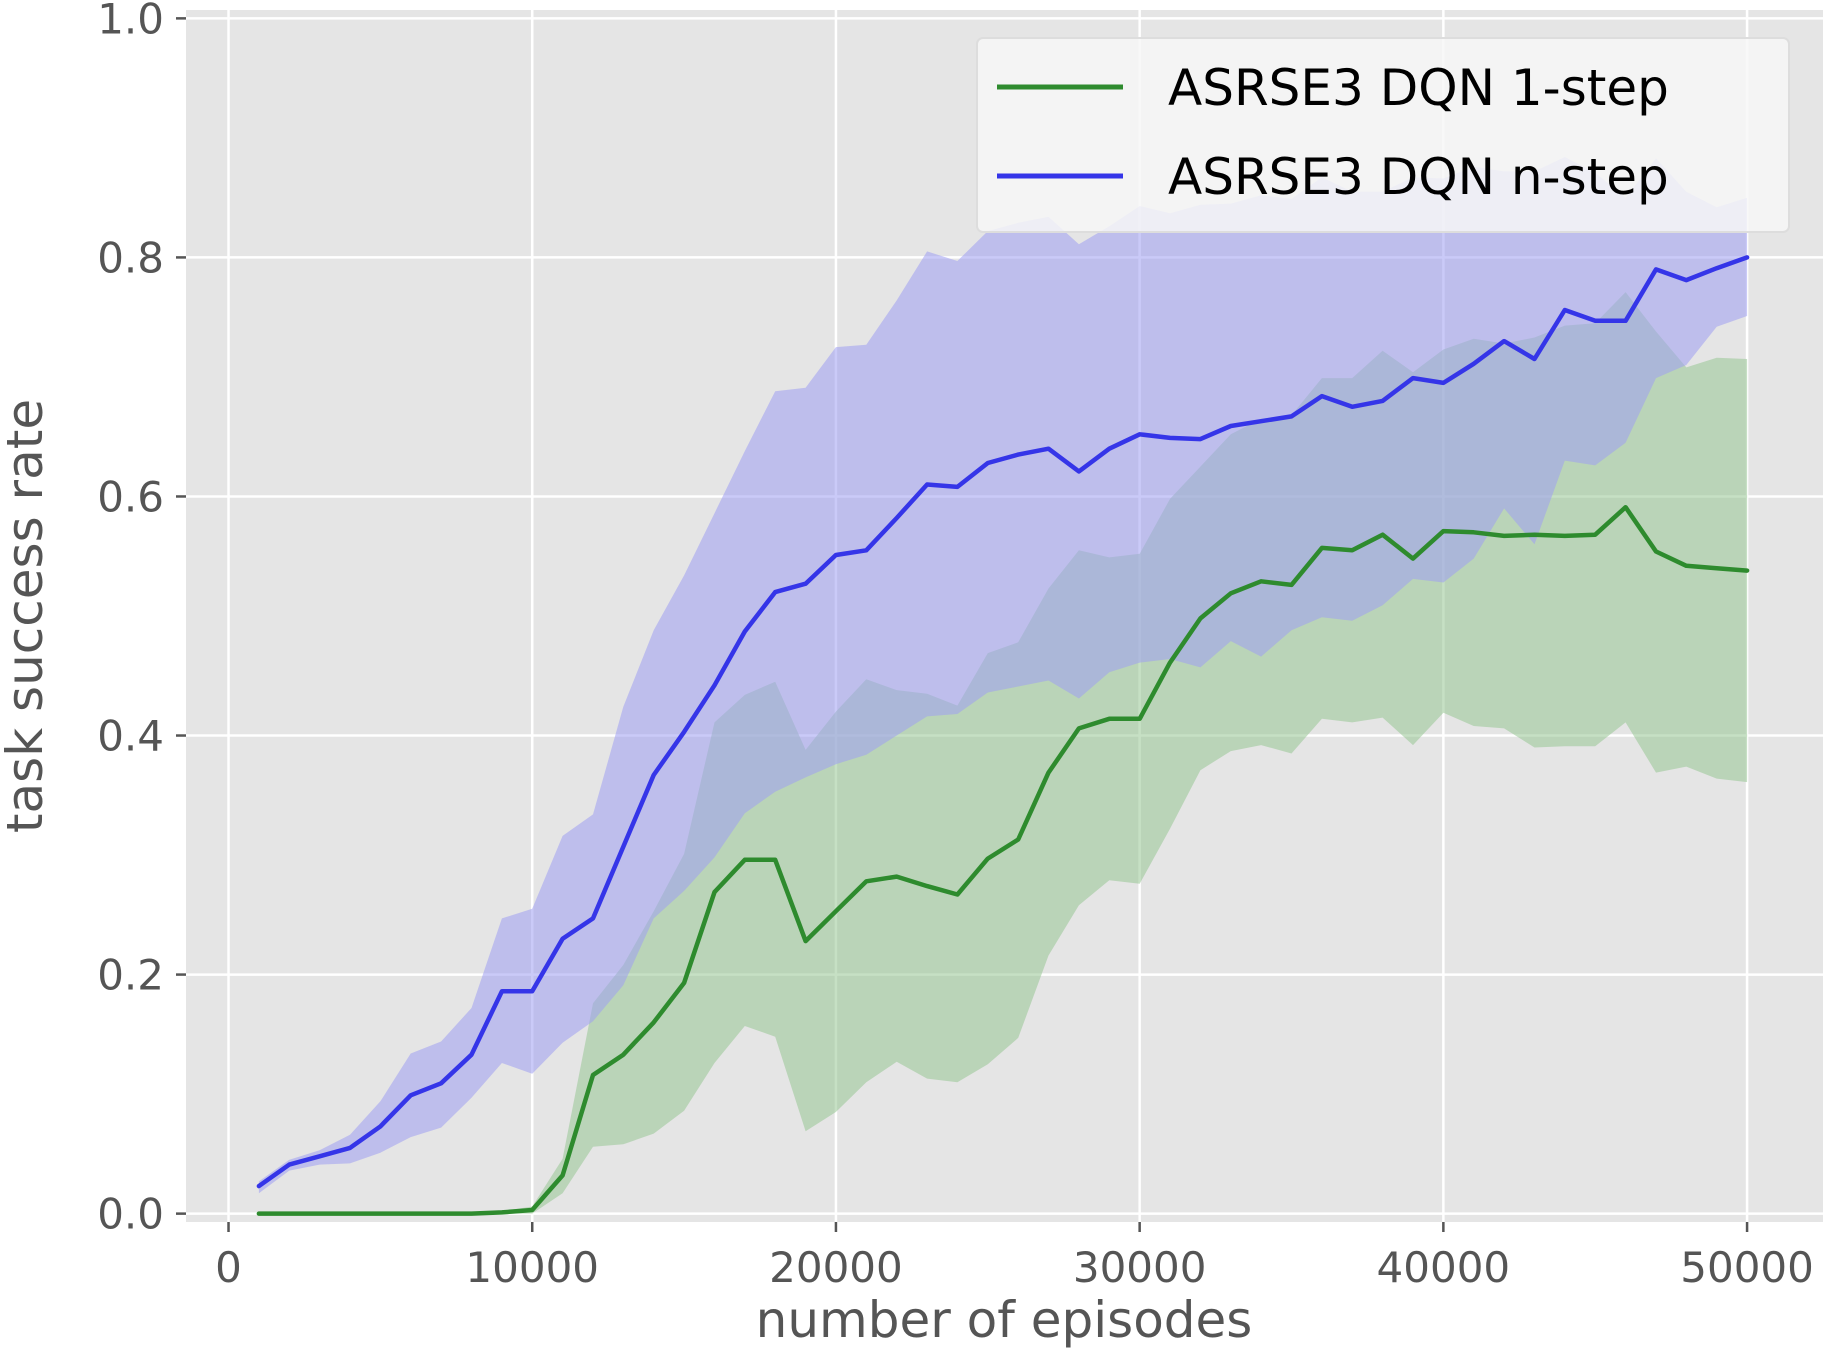  I want to click on x-tick-label: 20000, so click(836, 1267).